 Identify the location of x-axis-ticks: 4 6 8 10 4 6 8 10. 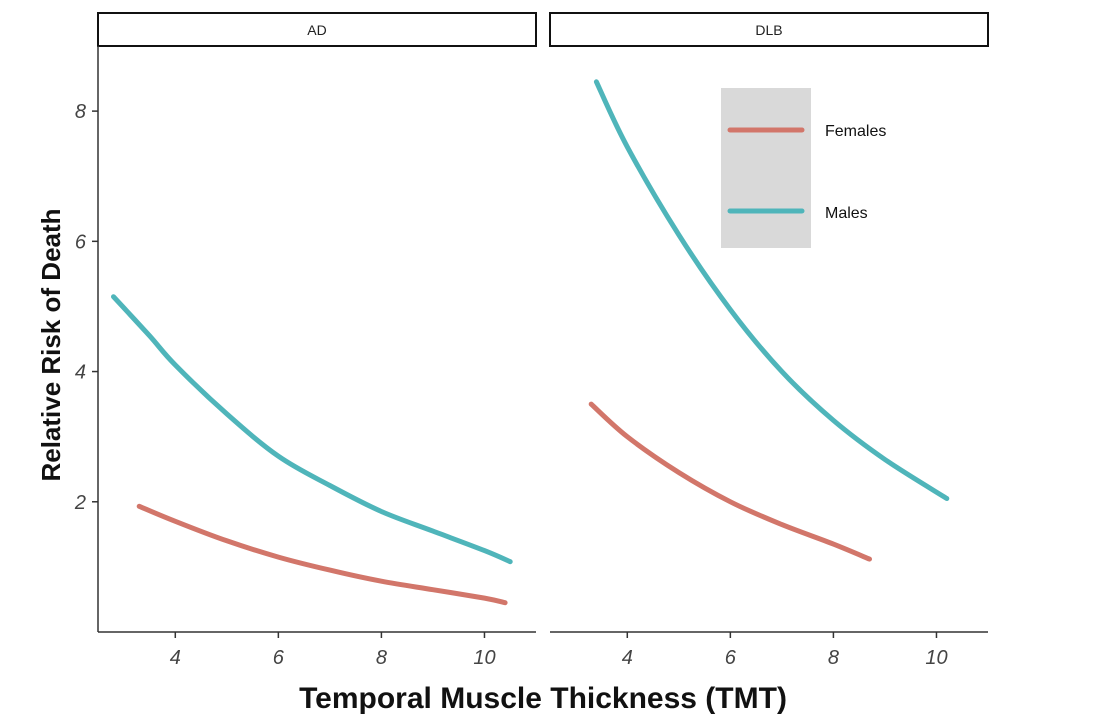
(559, 650).